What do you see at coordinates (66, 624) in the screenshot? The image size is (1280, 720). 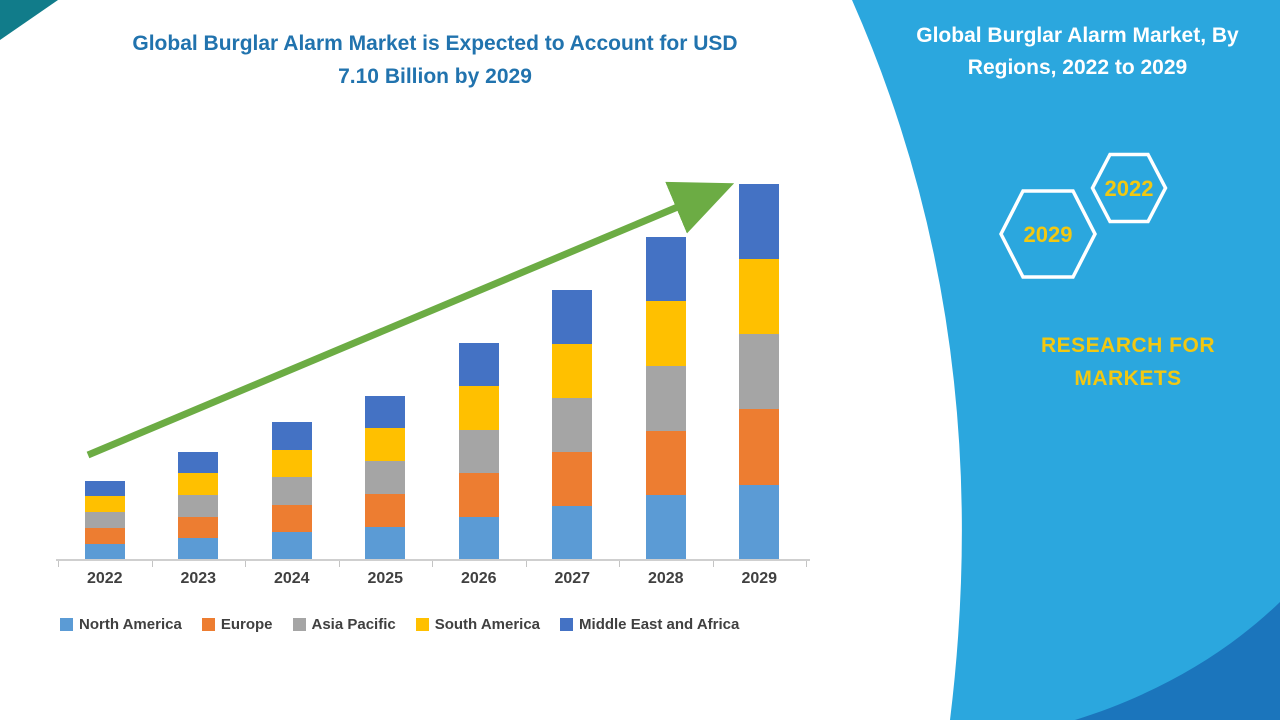 I see `legend-swatch-north-america` at bounding box center [66, 624].